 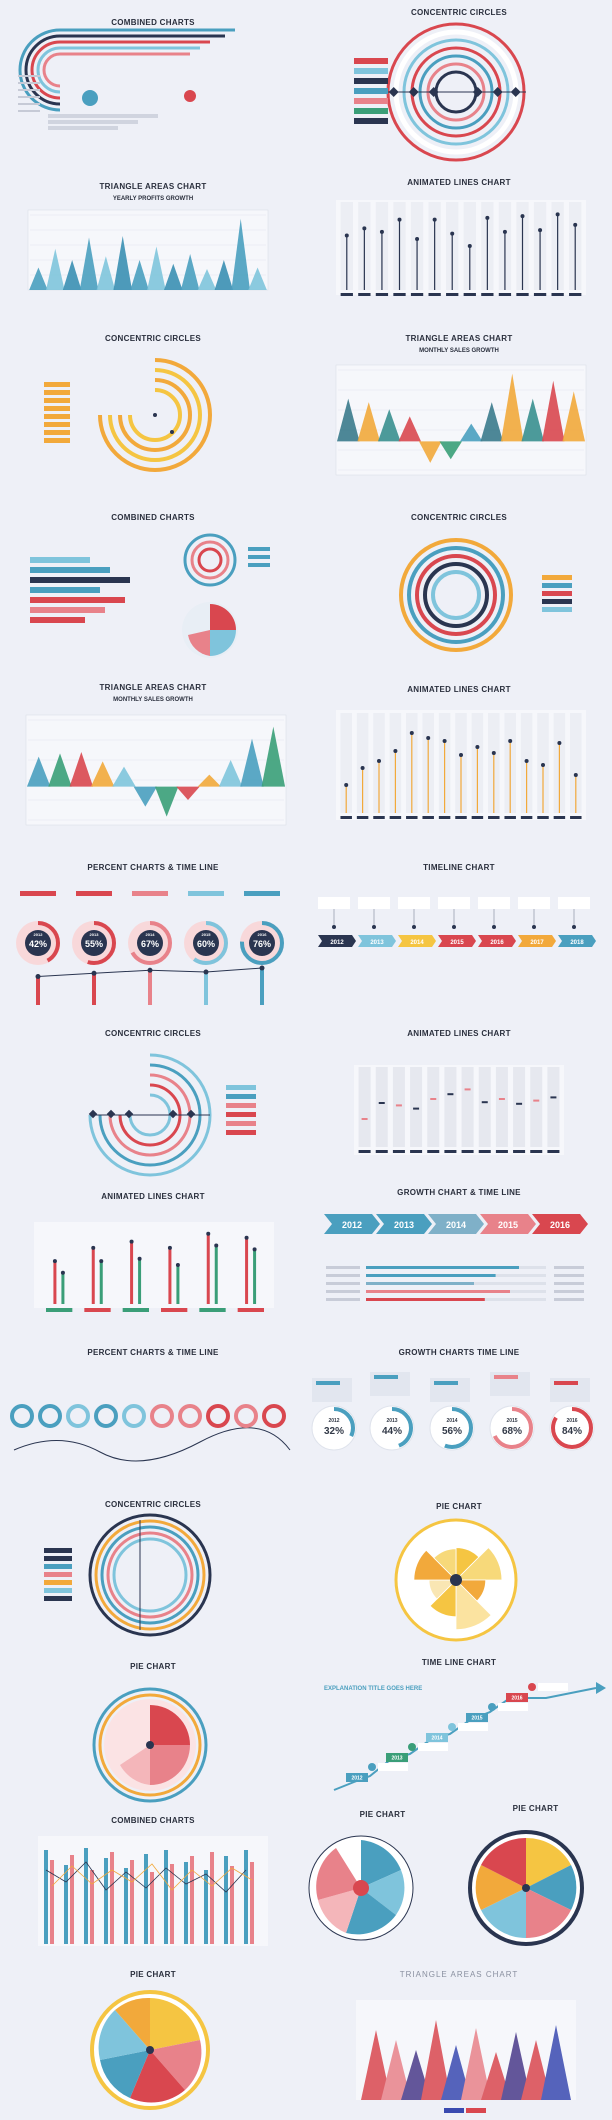 I want to click on bar-pairs, so click(x=149, y=1896).